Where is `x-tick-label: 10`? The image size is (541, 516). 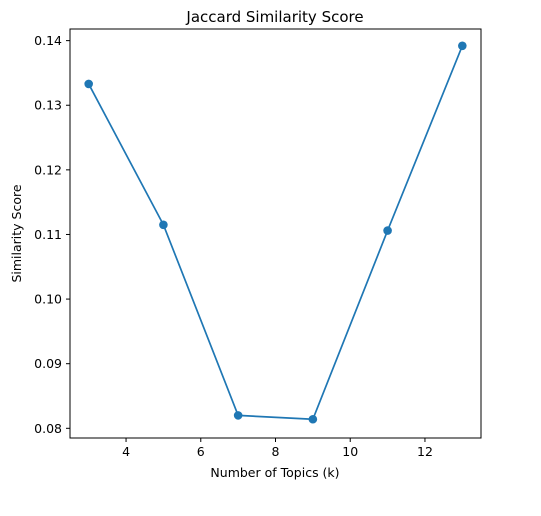
x-tick-label: 10 is located at coordinates (350, 451).